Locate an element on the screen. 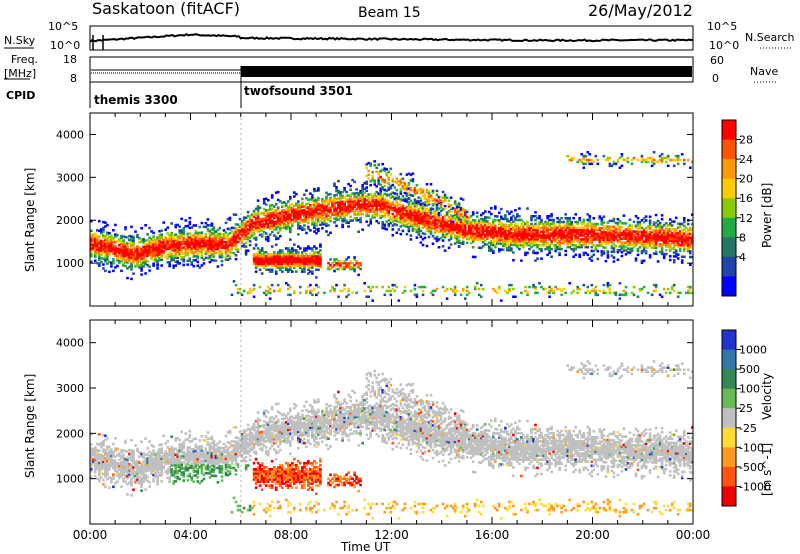 The height and width of the screenshot is (554, 800). power-ylabel: Slant Range [km] is located at coordinates (30, 220).